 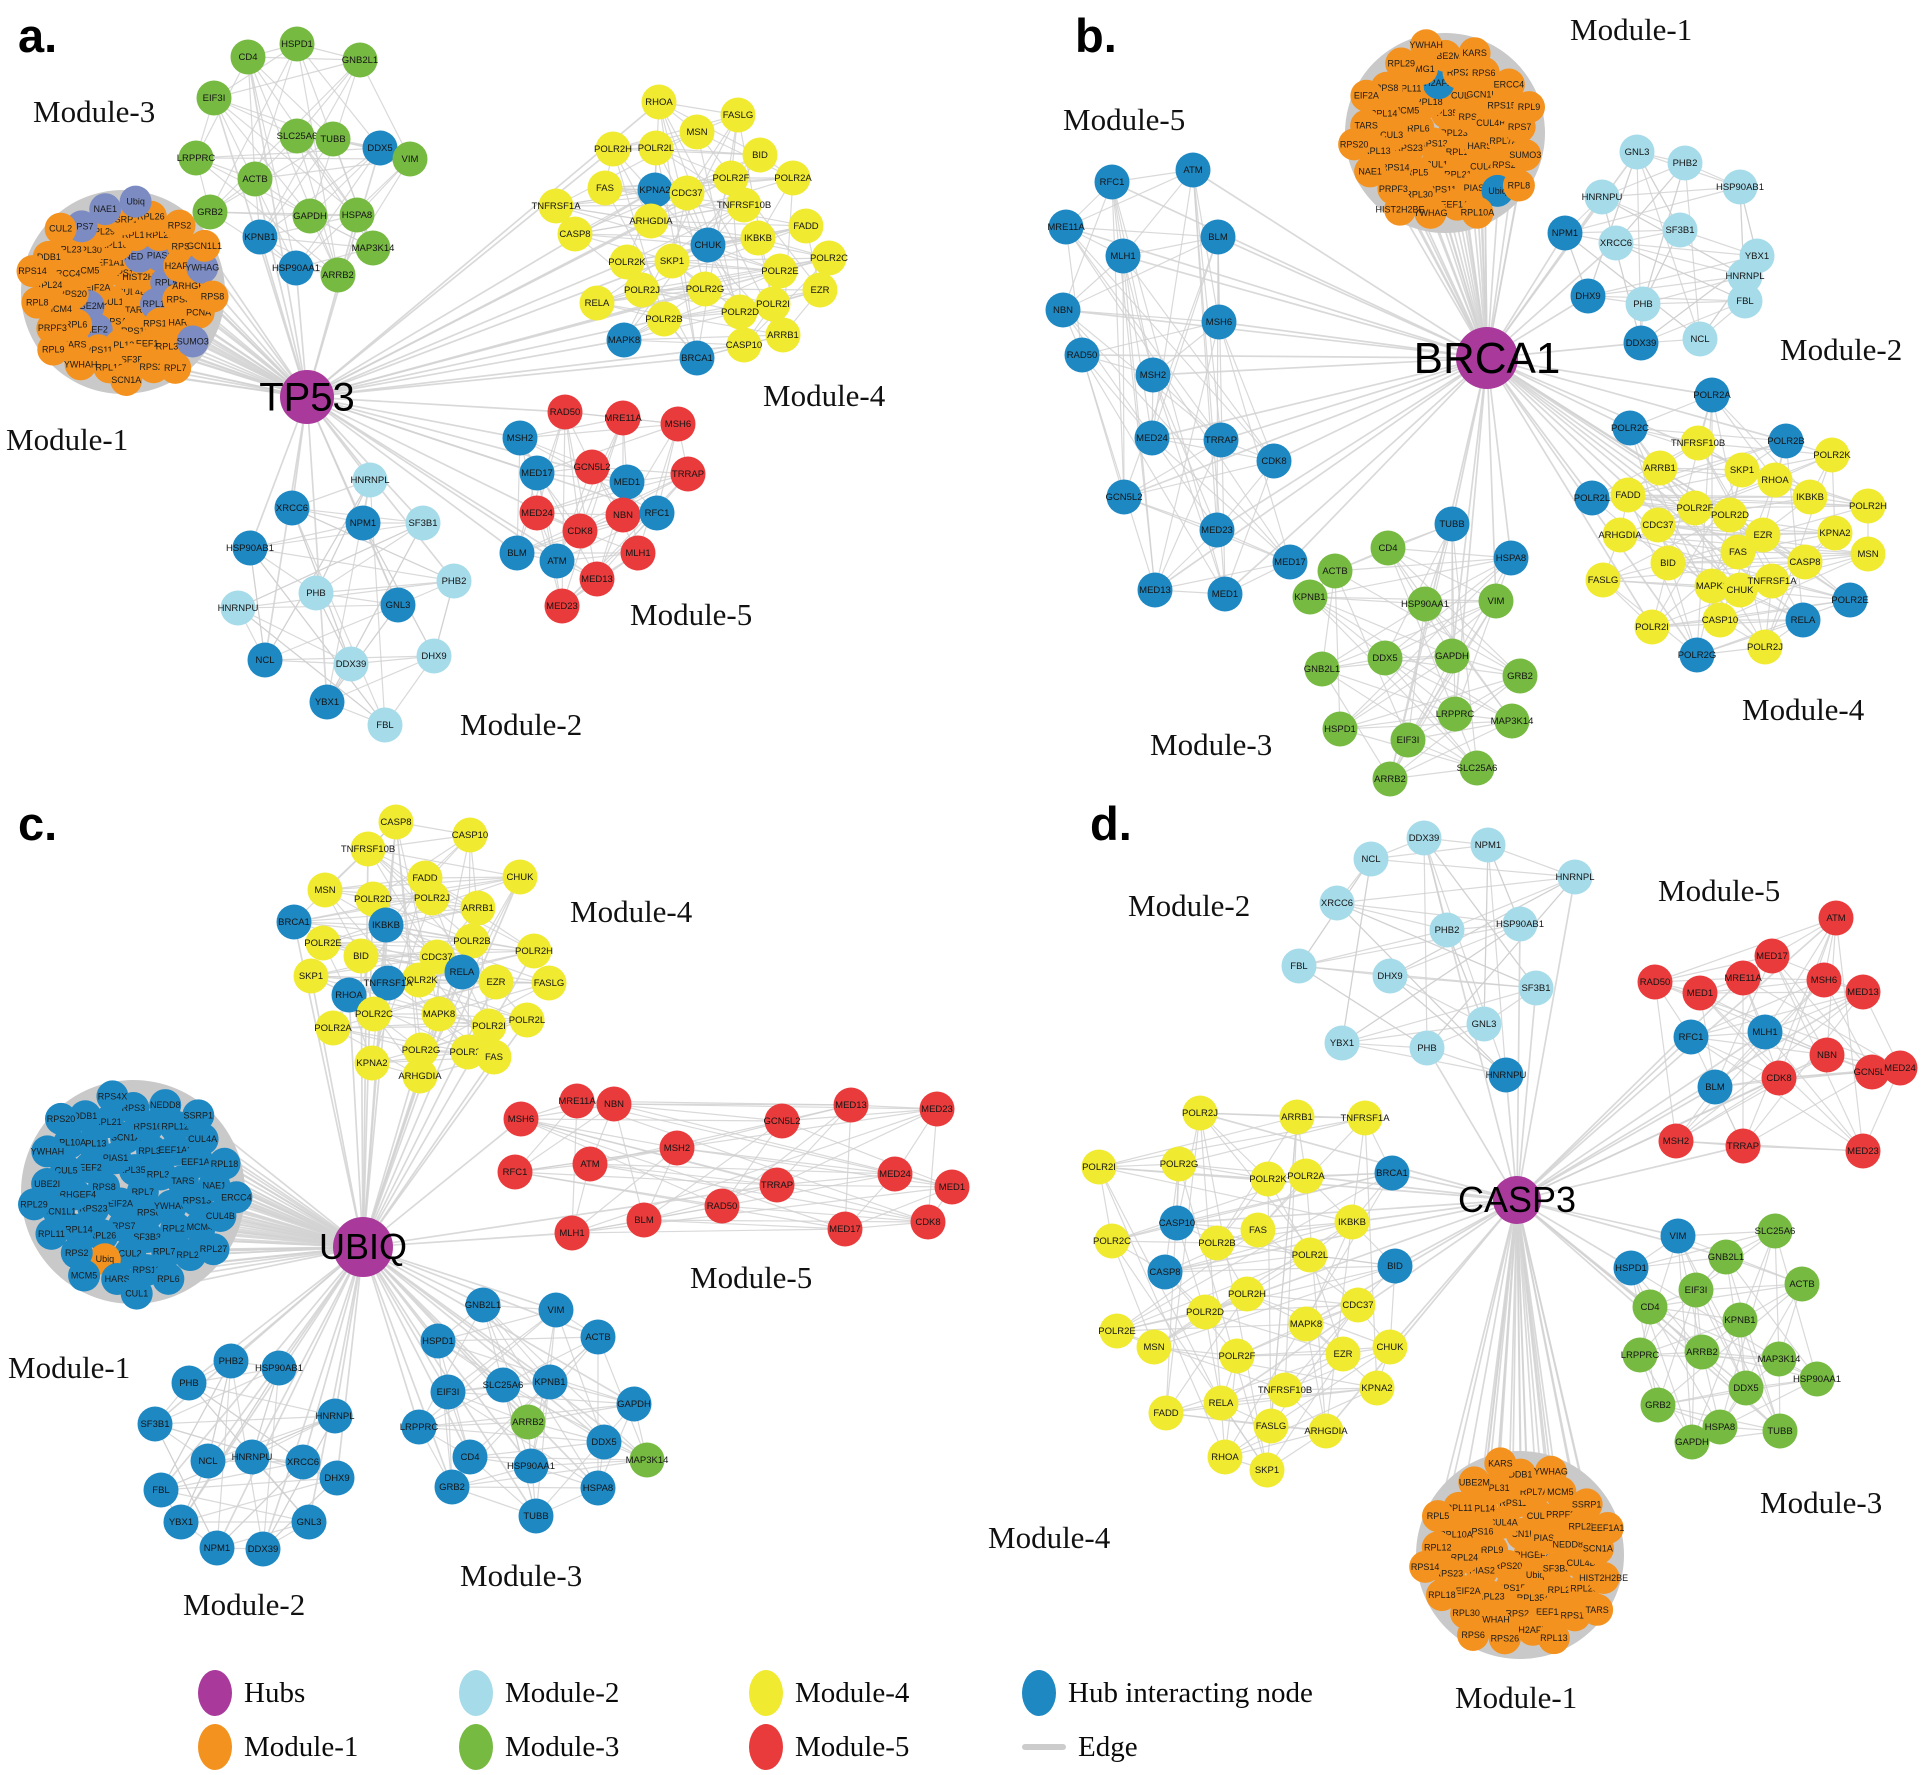 I want to click on node-POLR2J, so click(x=432, y=898).